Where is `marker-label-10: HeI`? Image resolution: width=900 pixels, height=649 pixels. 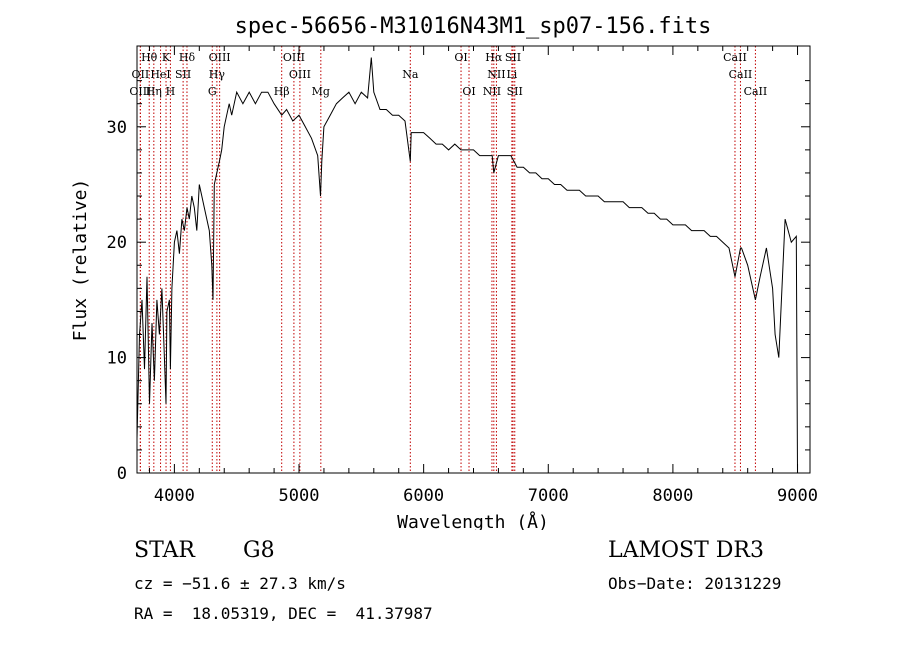
marker-label-10: HeI is located at coordinates (160, 74).